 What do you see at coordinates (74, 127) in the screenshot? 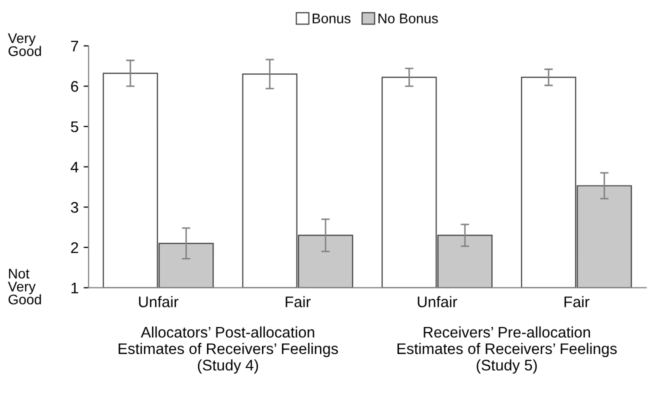
I see `y-tick-label: 5` at bounding box center [74, 127].